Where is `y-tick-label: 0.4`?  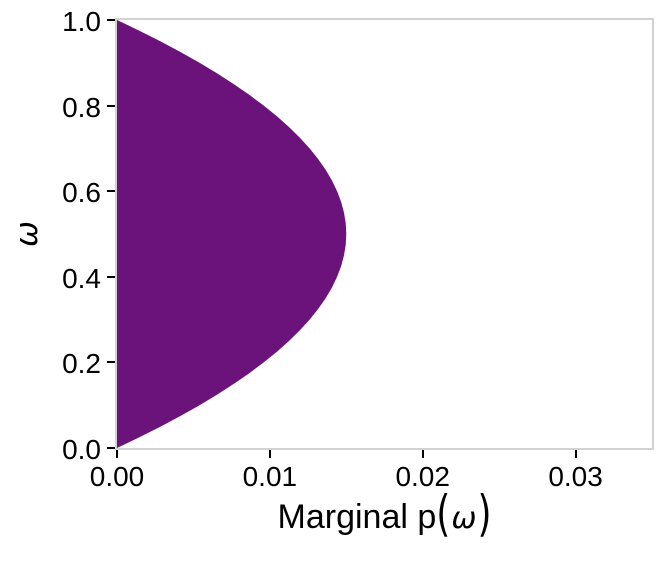 y-tick-label: 0.4 is located at coordinates (81, 278).